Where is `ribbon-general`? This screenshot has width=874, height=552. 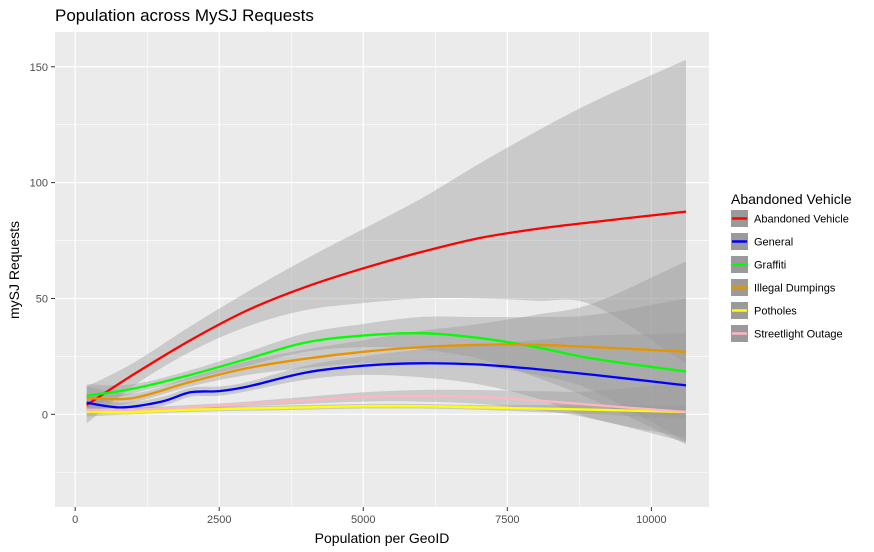 ribbon-general is located at coordinates (386, 385).